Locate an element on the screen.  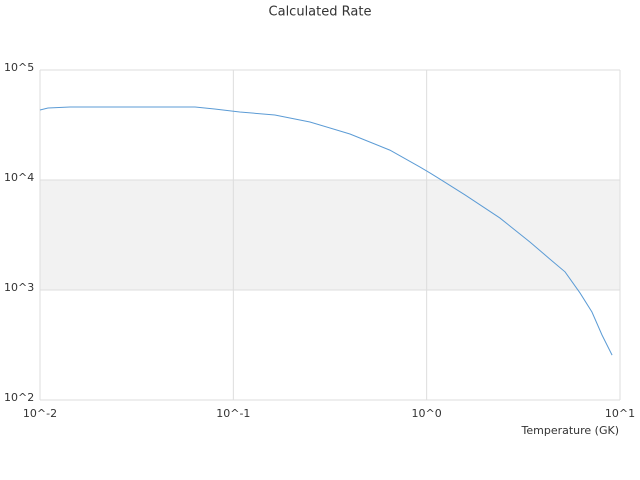
x-tick-label: 10^0 is located at coordinates (427, 413).